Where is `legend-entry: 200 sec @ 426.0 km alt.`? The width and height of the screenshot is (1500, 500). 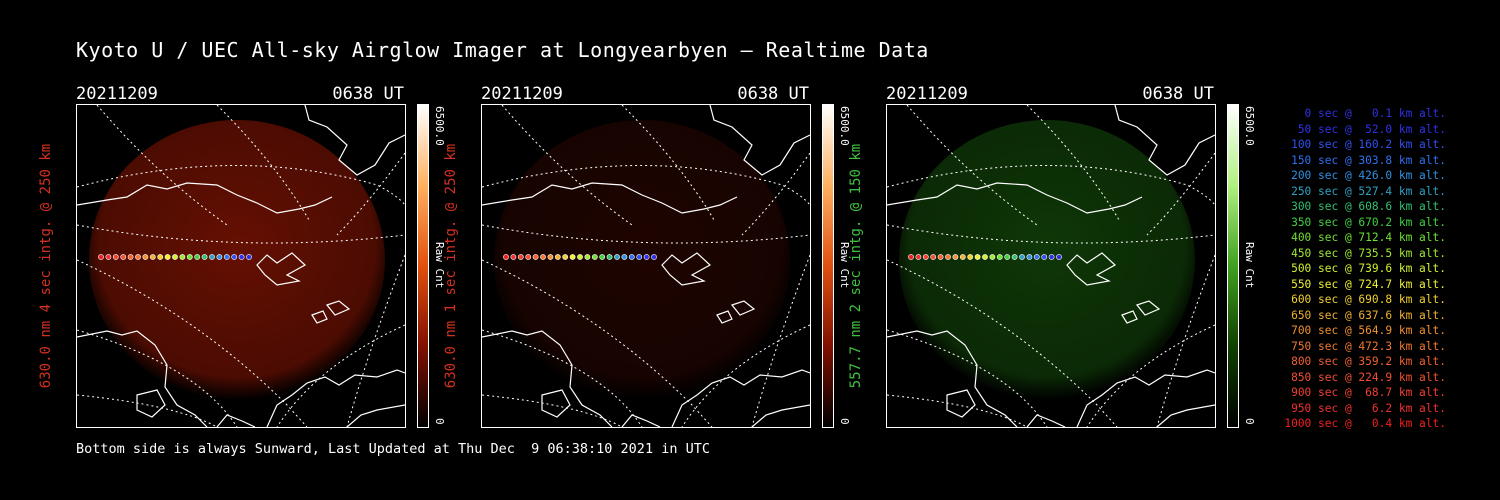
legend-entry: 200 sec @ 426.0 km alt. is located at coordinates (1368, 175).